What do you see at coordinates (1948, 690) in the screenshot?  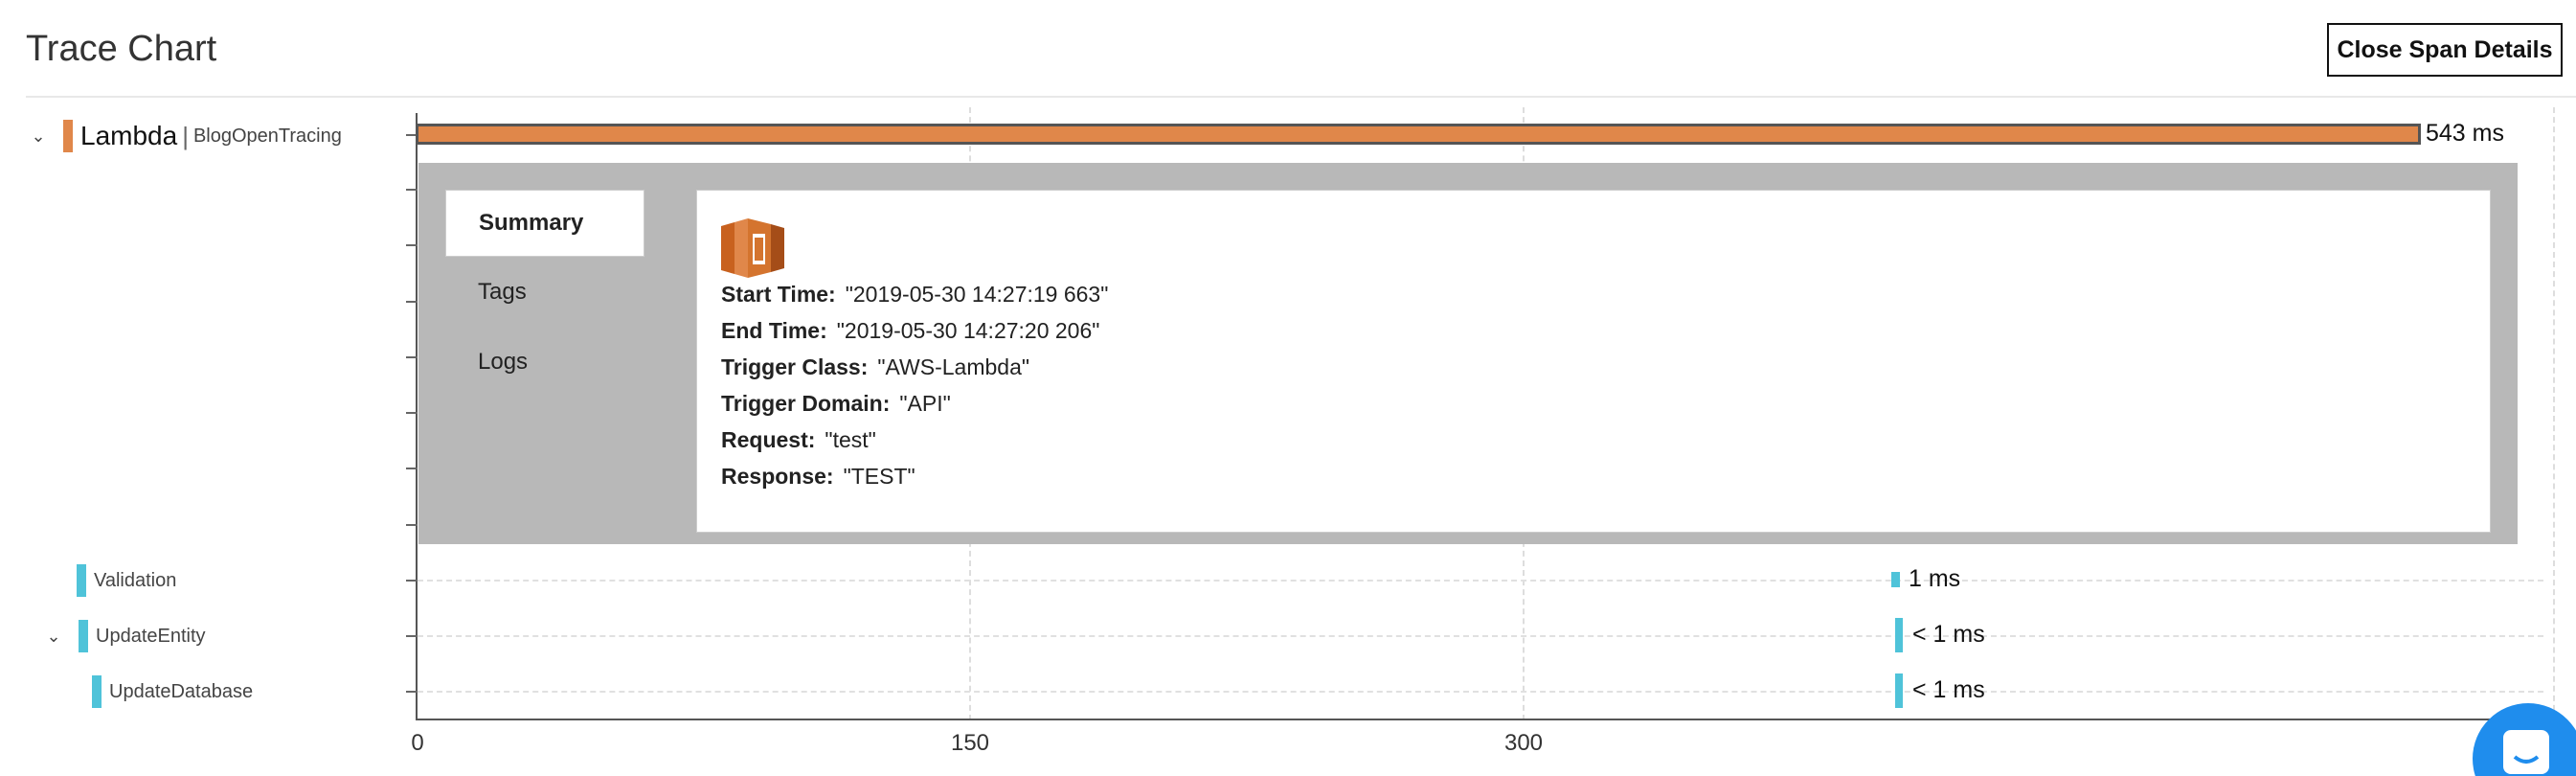 I see `span-duration-updatedatabase: < 1 ms` at bounding box center [1948, 690].